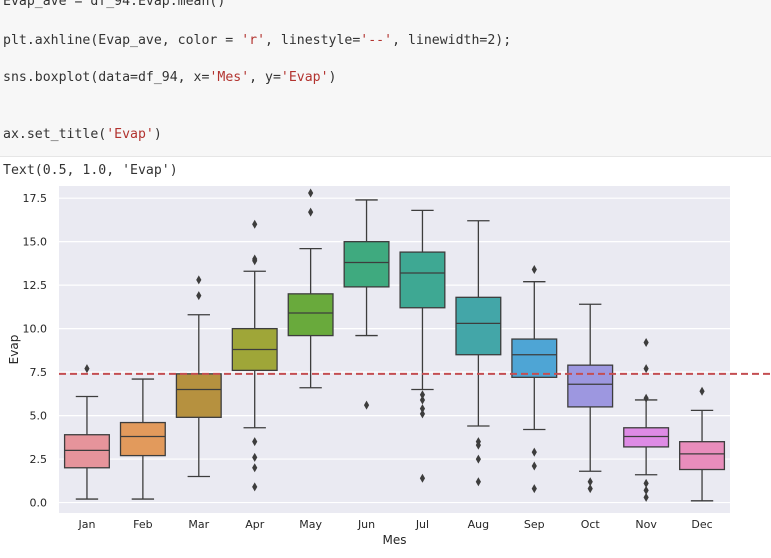 The image size is (771, 558). Describe the element at coordinates (142, 439) in the screenshot. I see `box-feb` at that location.